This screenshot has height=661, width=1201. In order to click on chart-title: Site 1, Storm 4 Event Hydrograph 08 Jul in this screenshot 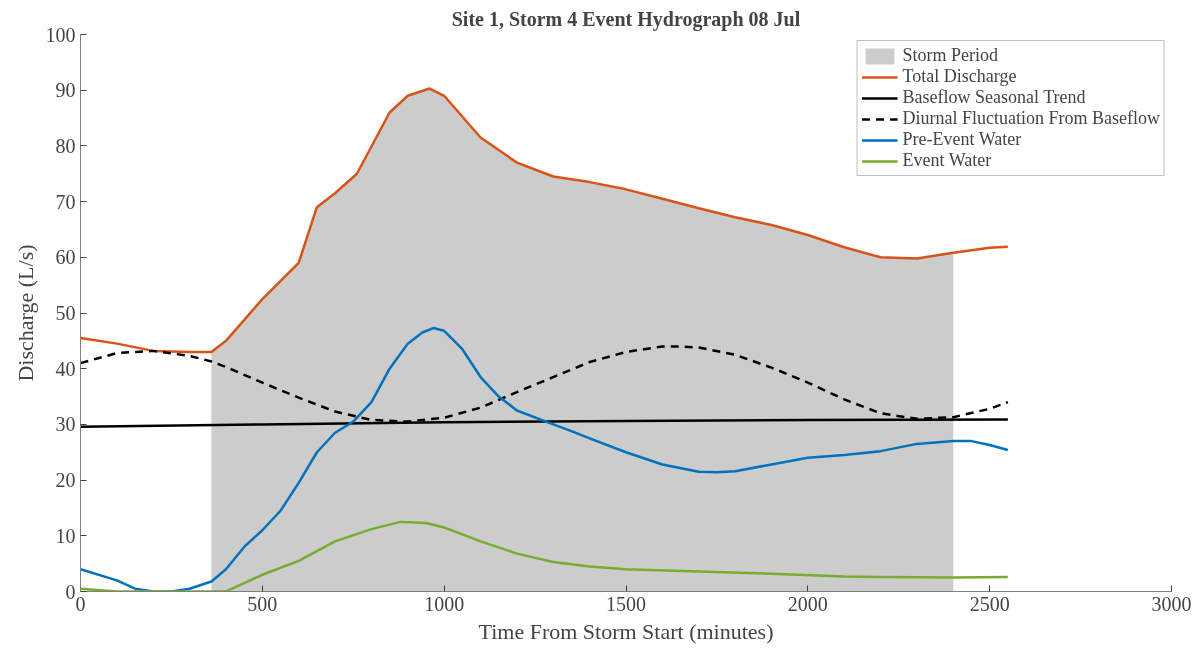, I will do `click(626, 19)`.